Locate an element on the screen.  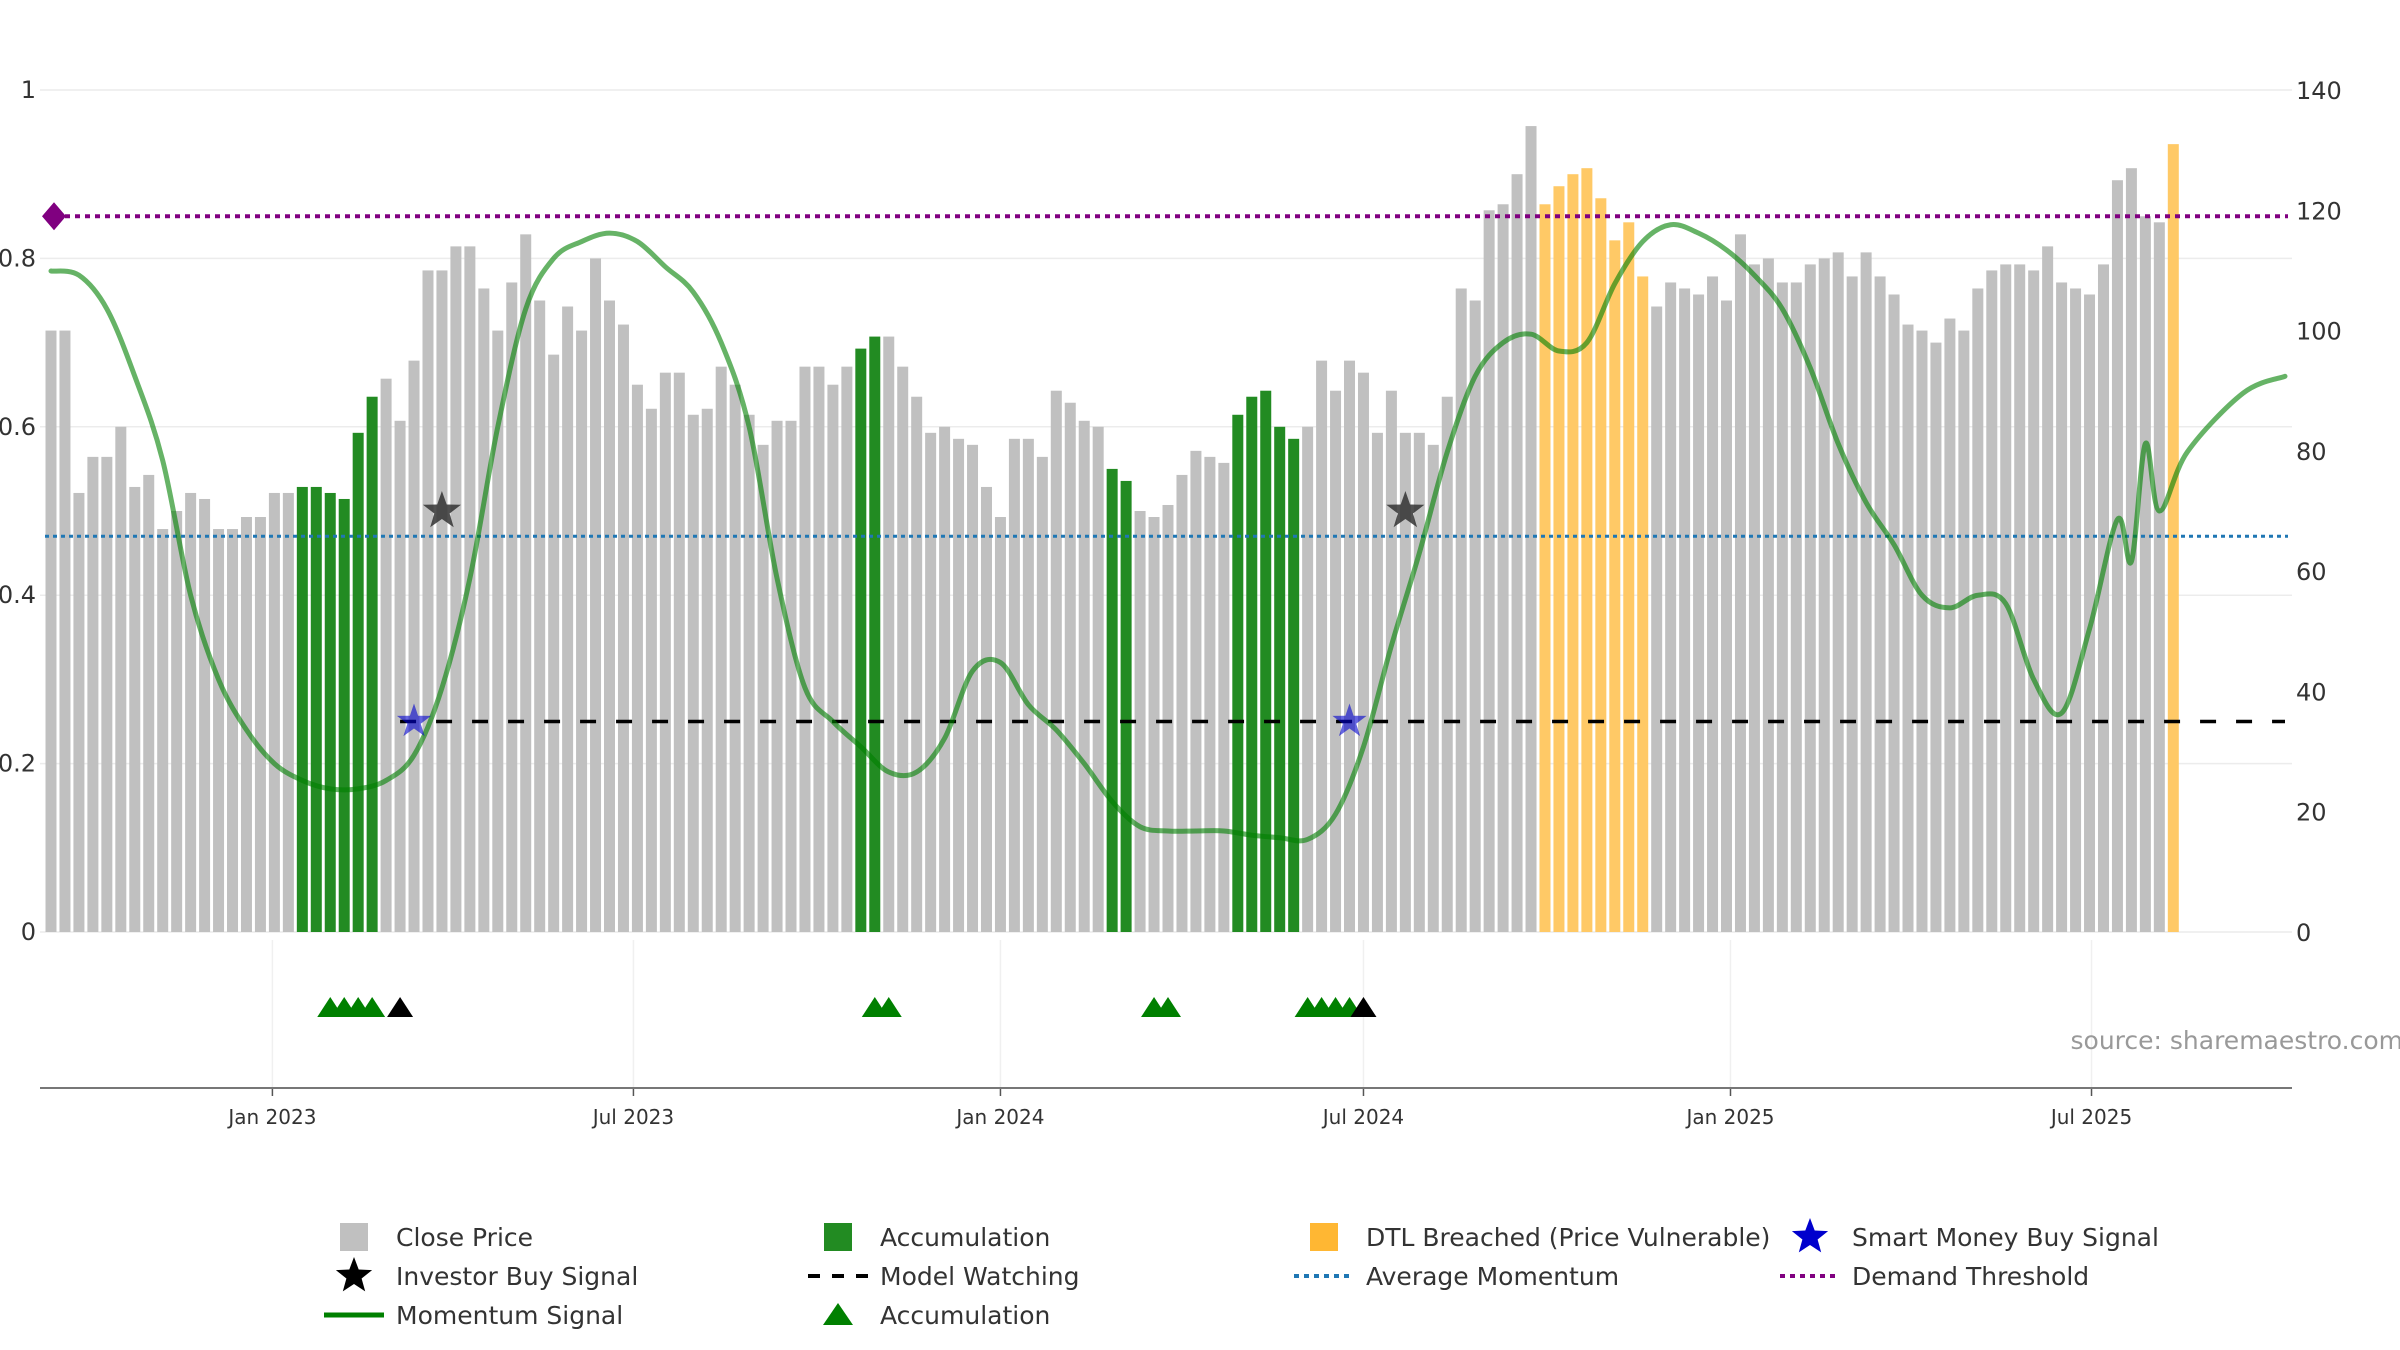
y-left-tick-label: 1 is located at coordinates (28, 90).